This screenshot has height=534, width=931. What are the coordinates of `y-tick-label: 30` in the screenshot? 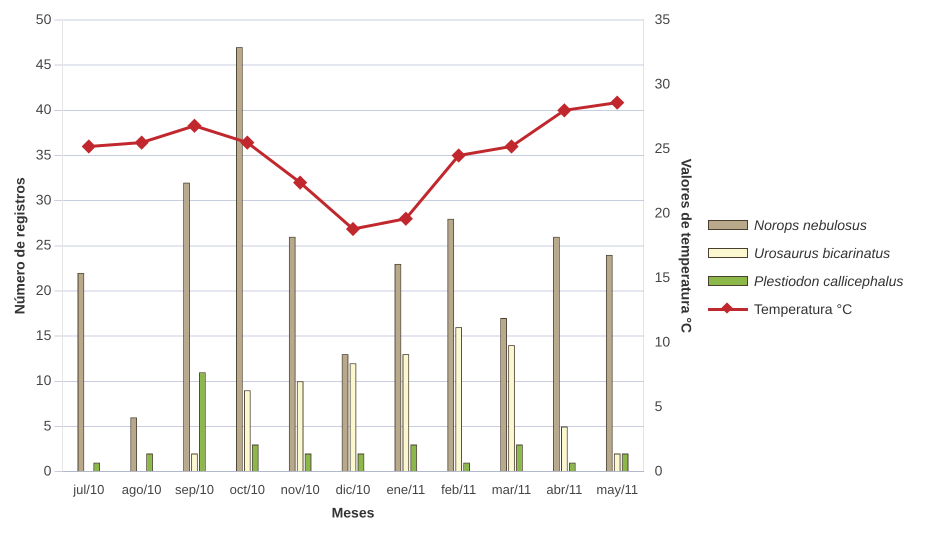 It's located at (44, 200).